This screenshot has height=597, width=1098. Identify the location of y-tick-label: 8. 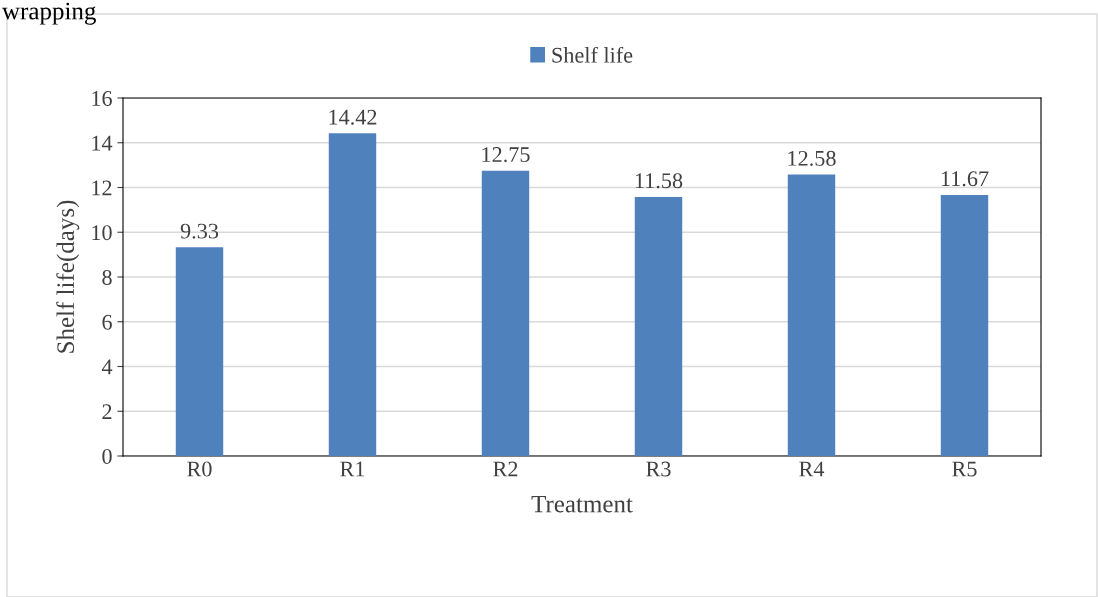
(107, 277).